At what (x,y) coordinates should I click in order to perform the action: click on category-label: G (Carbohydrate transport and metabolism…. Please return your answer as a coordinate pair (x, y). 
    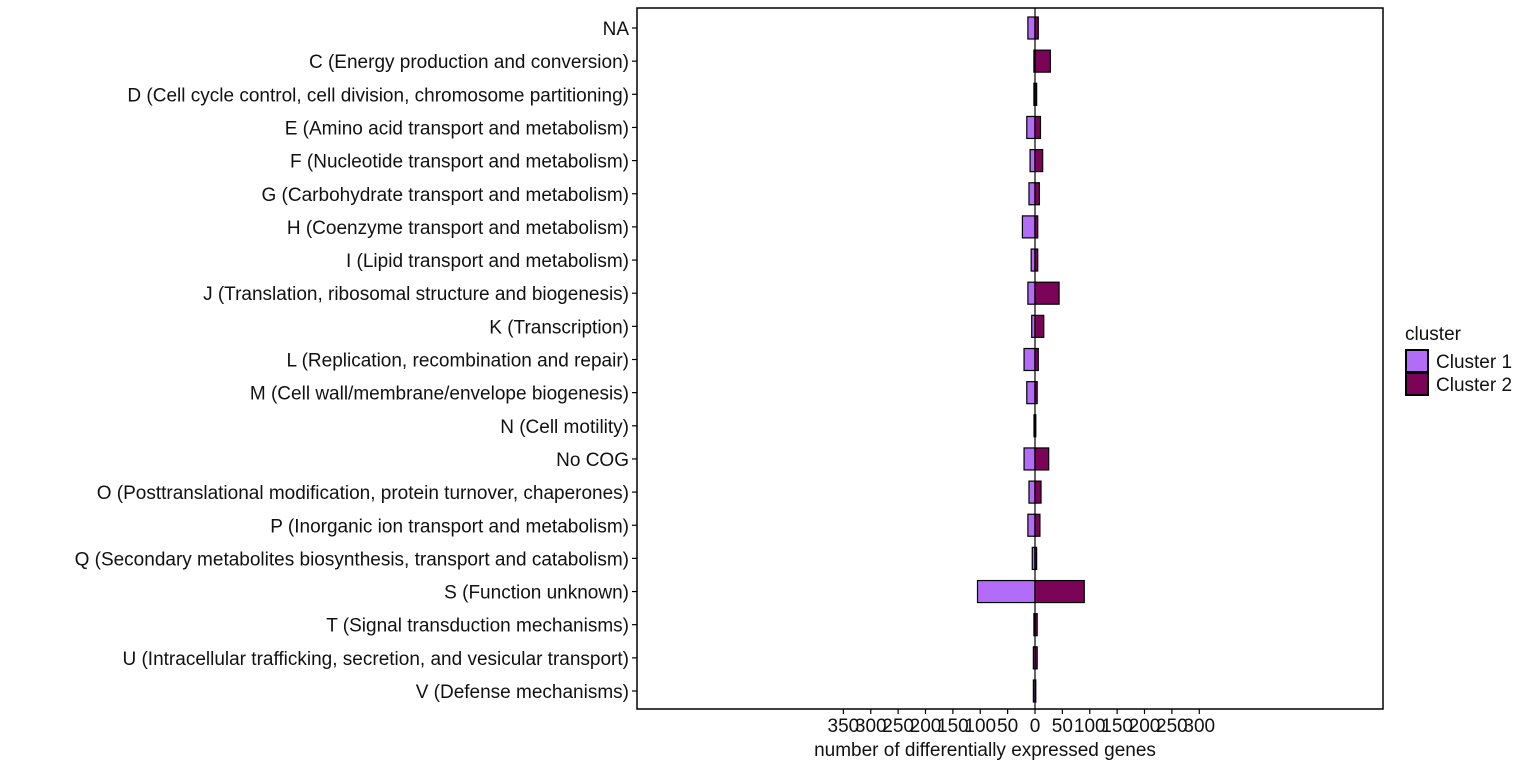
    Looking at the image, I should click on (446, 195).